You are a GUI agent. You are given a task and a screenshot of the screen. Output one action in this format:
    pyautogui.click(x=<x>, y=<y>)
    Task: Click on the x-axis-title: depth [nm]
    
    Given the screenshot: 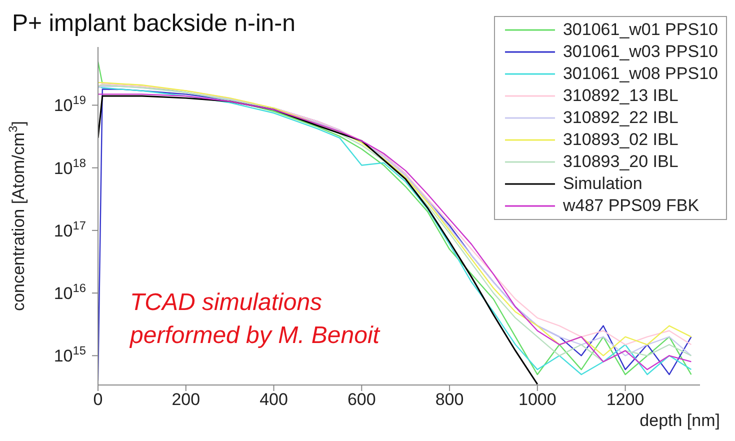 What is the action you would take?
    pyautogui.click(x=680, y=420)
    